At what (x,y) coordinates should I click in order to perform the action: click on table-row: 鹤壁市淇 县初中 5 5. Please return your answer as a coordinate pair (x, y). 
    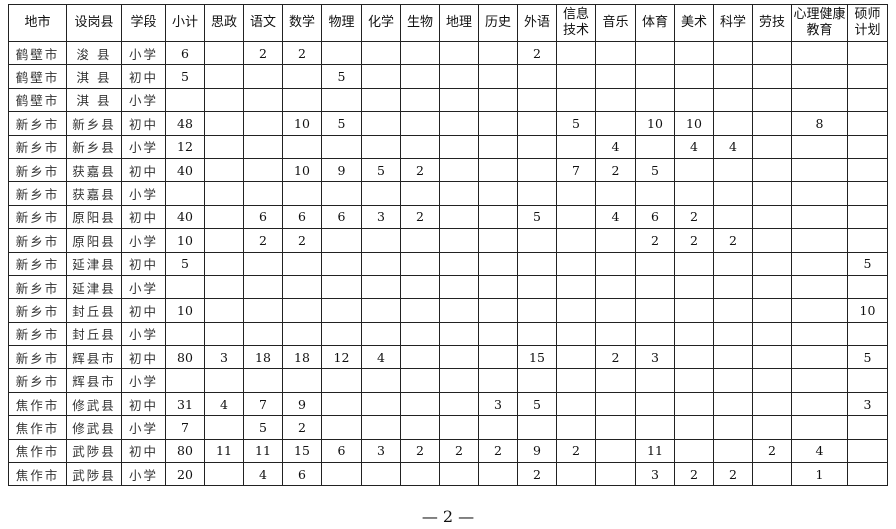
    Looking at the image, I should click on (448, 76).